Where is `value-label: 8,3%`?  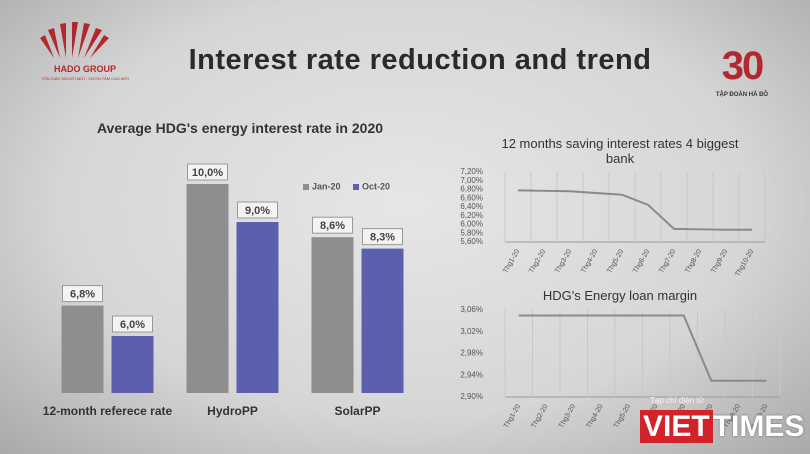 value-label: 8,3% is located at coordinates (382, 238).